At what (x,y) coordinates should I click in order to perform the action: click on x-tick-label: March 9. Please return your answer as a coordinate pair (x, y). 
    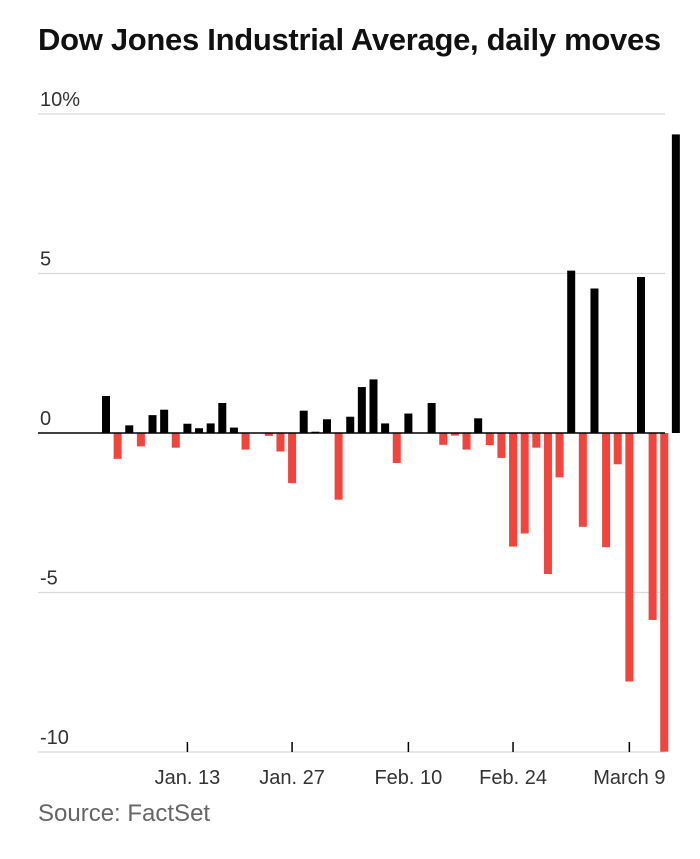
    Looking at the image, I should click on (629, 778).